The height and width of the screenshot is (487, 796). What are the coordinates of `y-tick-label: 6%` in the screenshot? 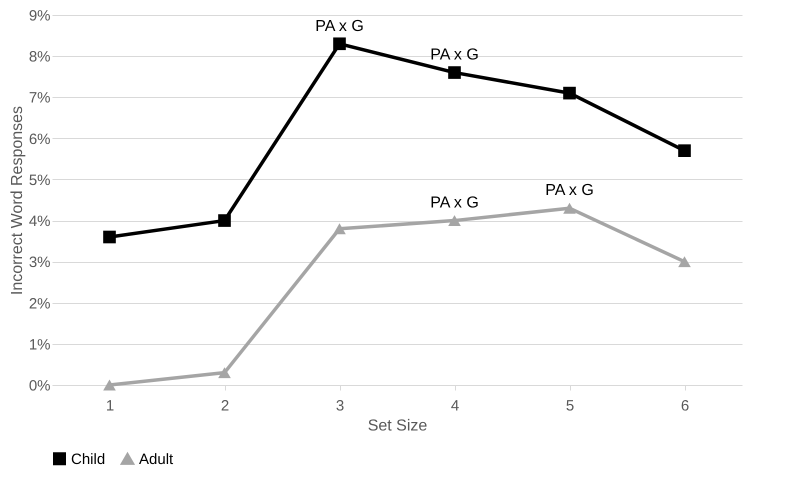 It's located at (39, 139).